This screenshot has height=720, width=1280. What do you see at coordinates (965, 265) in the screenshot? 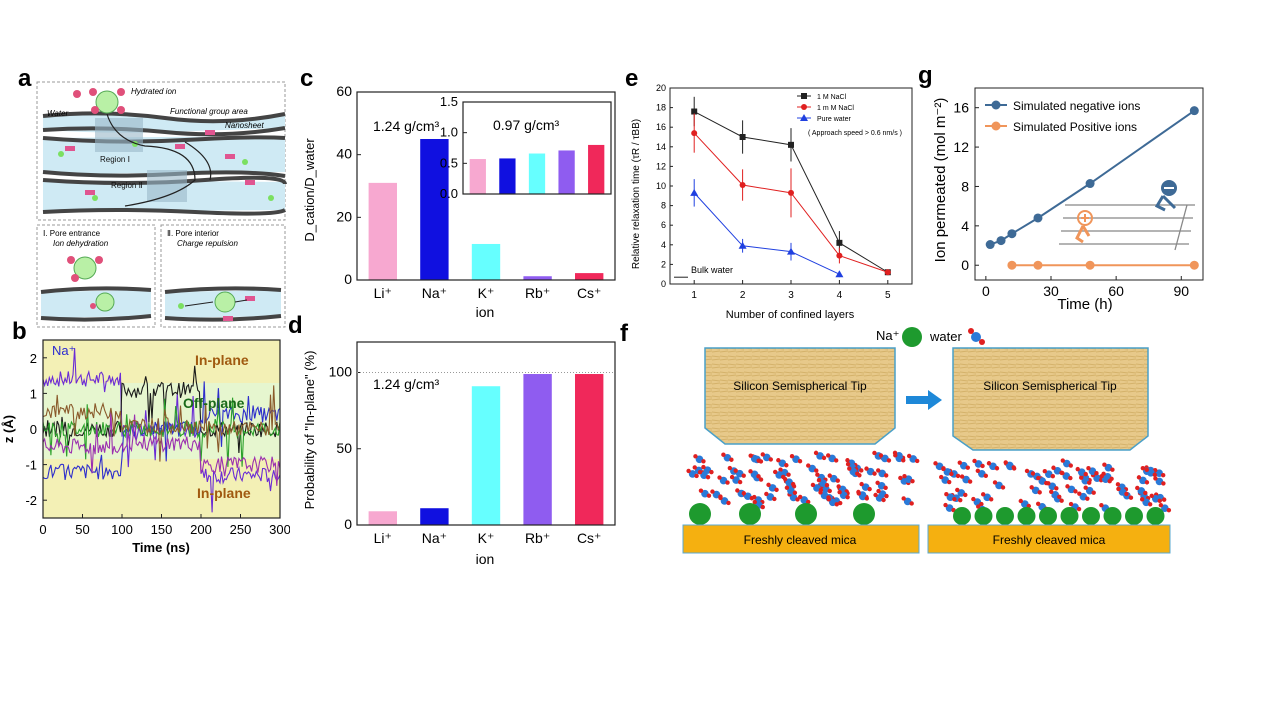
I see `g-ytick-0: 0` at bounding box center [965, 265].